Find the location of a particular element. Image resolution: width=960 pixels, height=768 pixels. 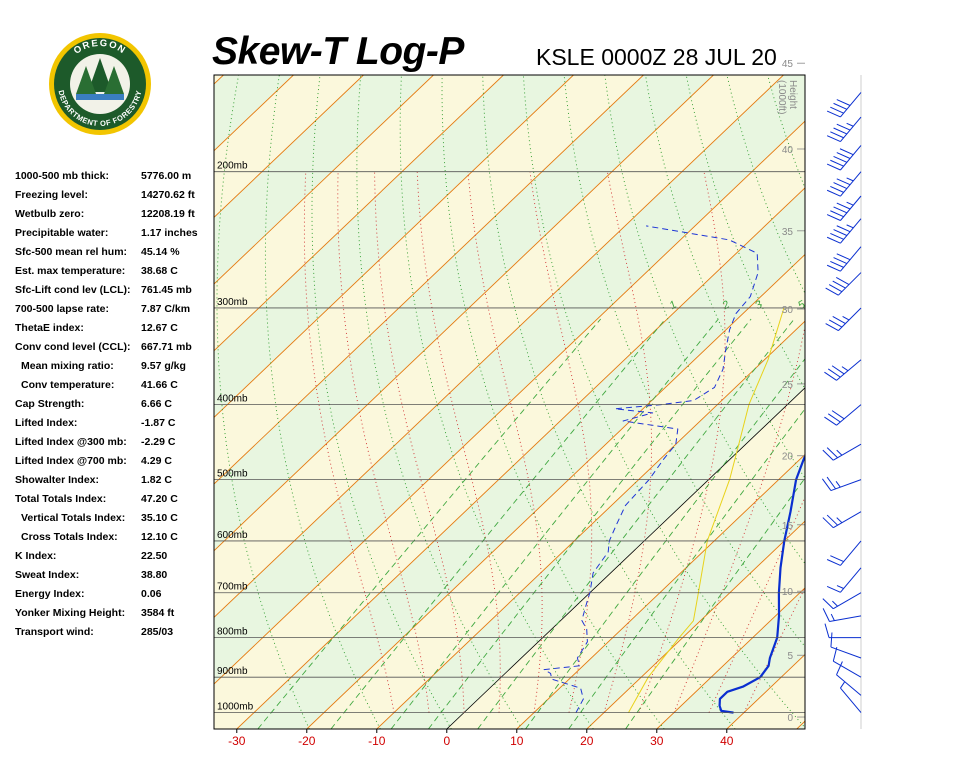

x-tick-label: 10 is located at coordinates (517, 741).